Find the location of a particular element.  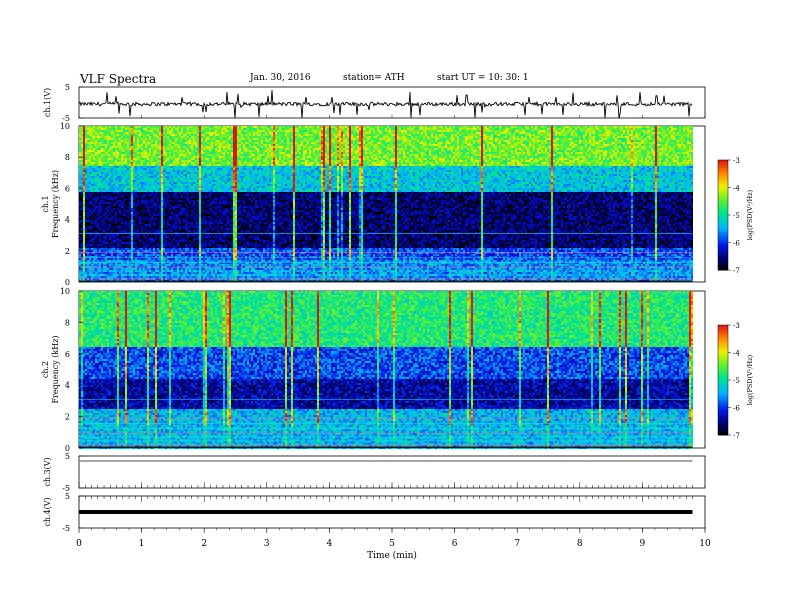

ch2-ytick-label: 2 is located at coordinates (67, 417).